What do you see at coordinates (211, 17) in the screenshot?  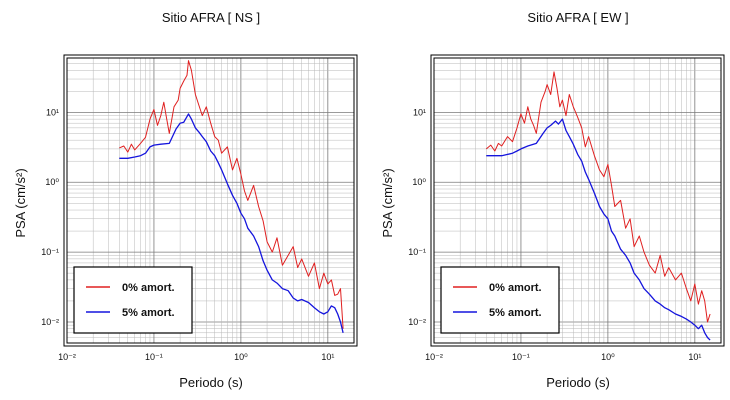 I see `chart-title: Sitio AFRA [ NS ]` at bounding box center [211, 17].